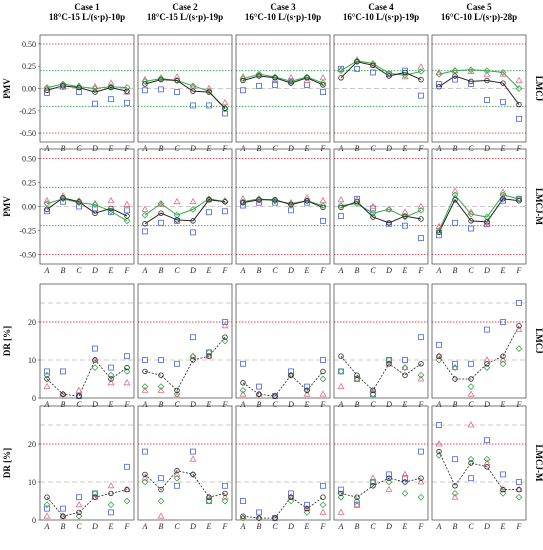 The height and width of the screenshot is (550, 543). Describe the element at coordinates (479, 7) in the screenshot. I see `case-title: Case 5` at that location.